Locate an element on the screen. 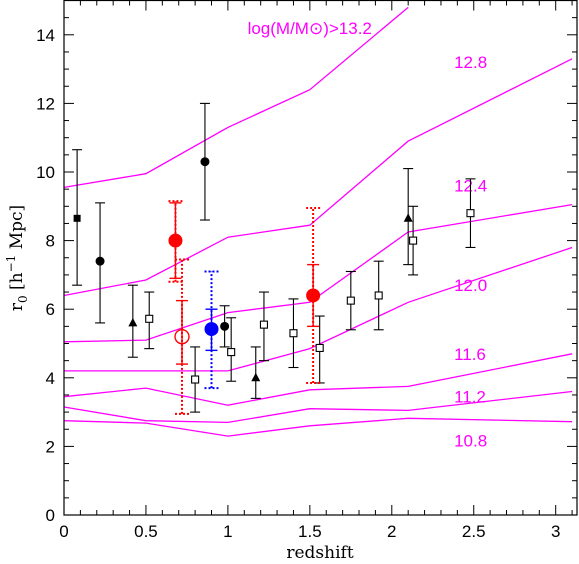 This screenshot has width=579, height=564. x-tick-label: 1 is located at coordinates (227, 531).